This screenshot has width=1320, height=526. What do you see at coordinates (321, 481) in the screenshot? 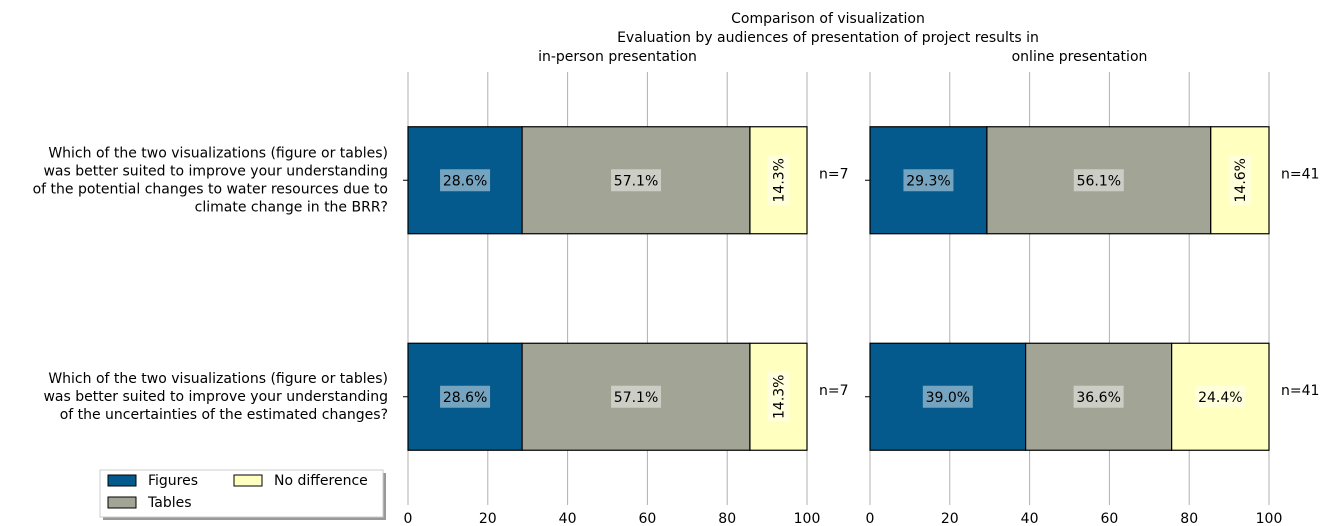
I see `legend-label: No difference` at bounding box center [321, 481].